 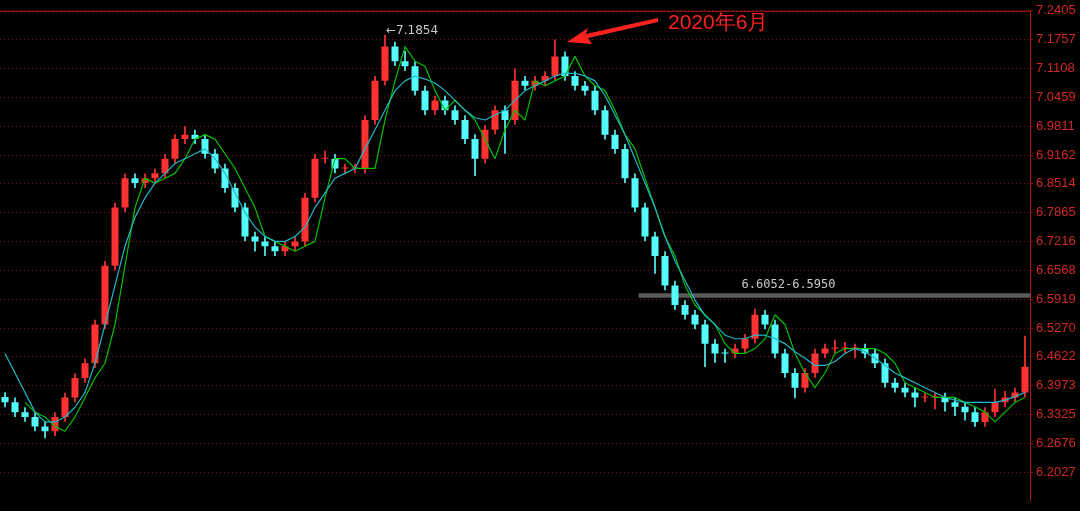 I want to click on y-tick-label: 6.2676, so click(x=1056, y=443).